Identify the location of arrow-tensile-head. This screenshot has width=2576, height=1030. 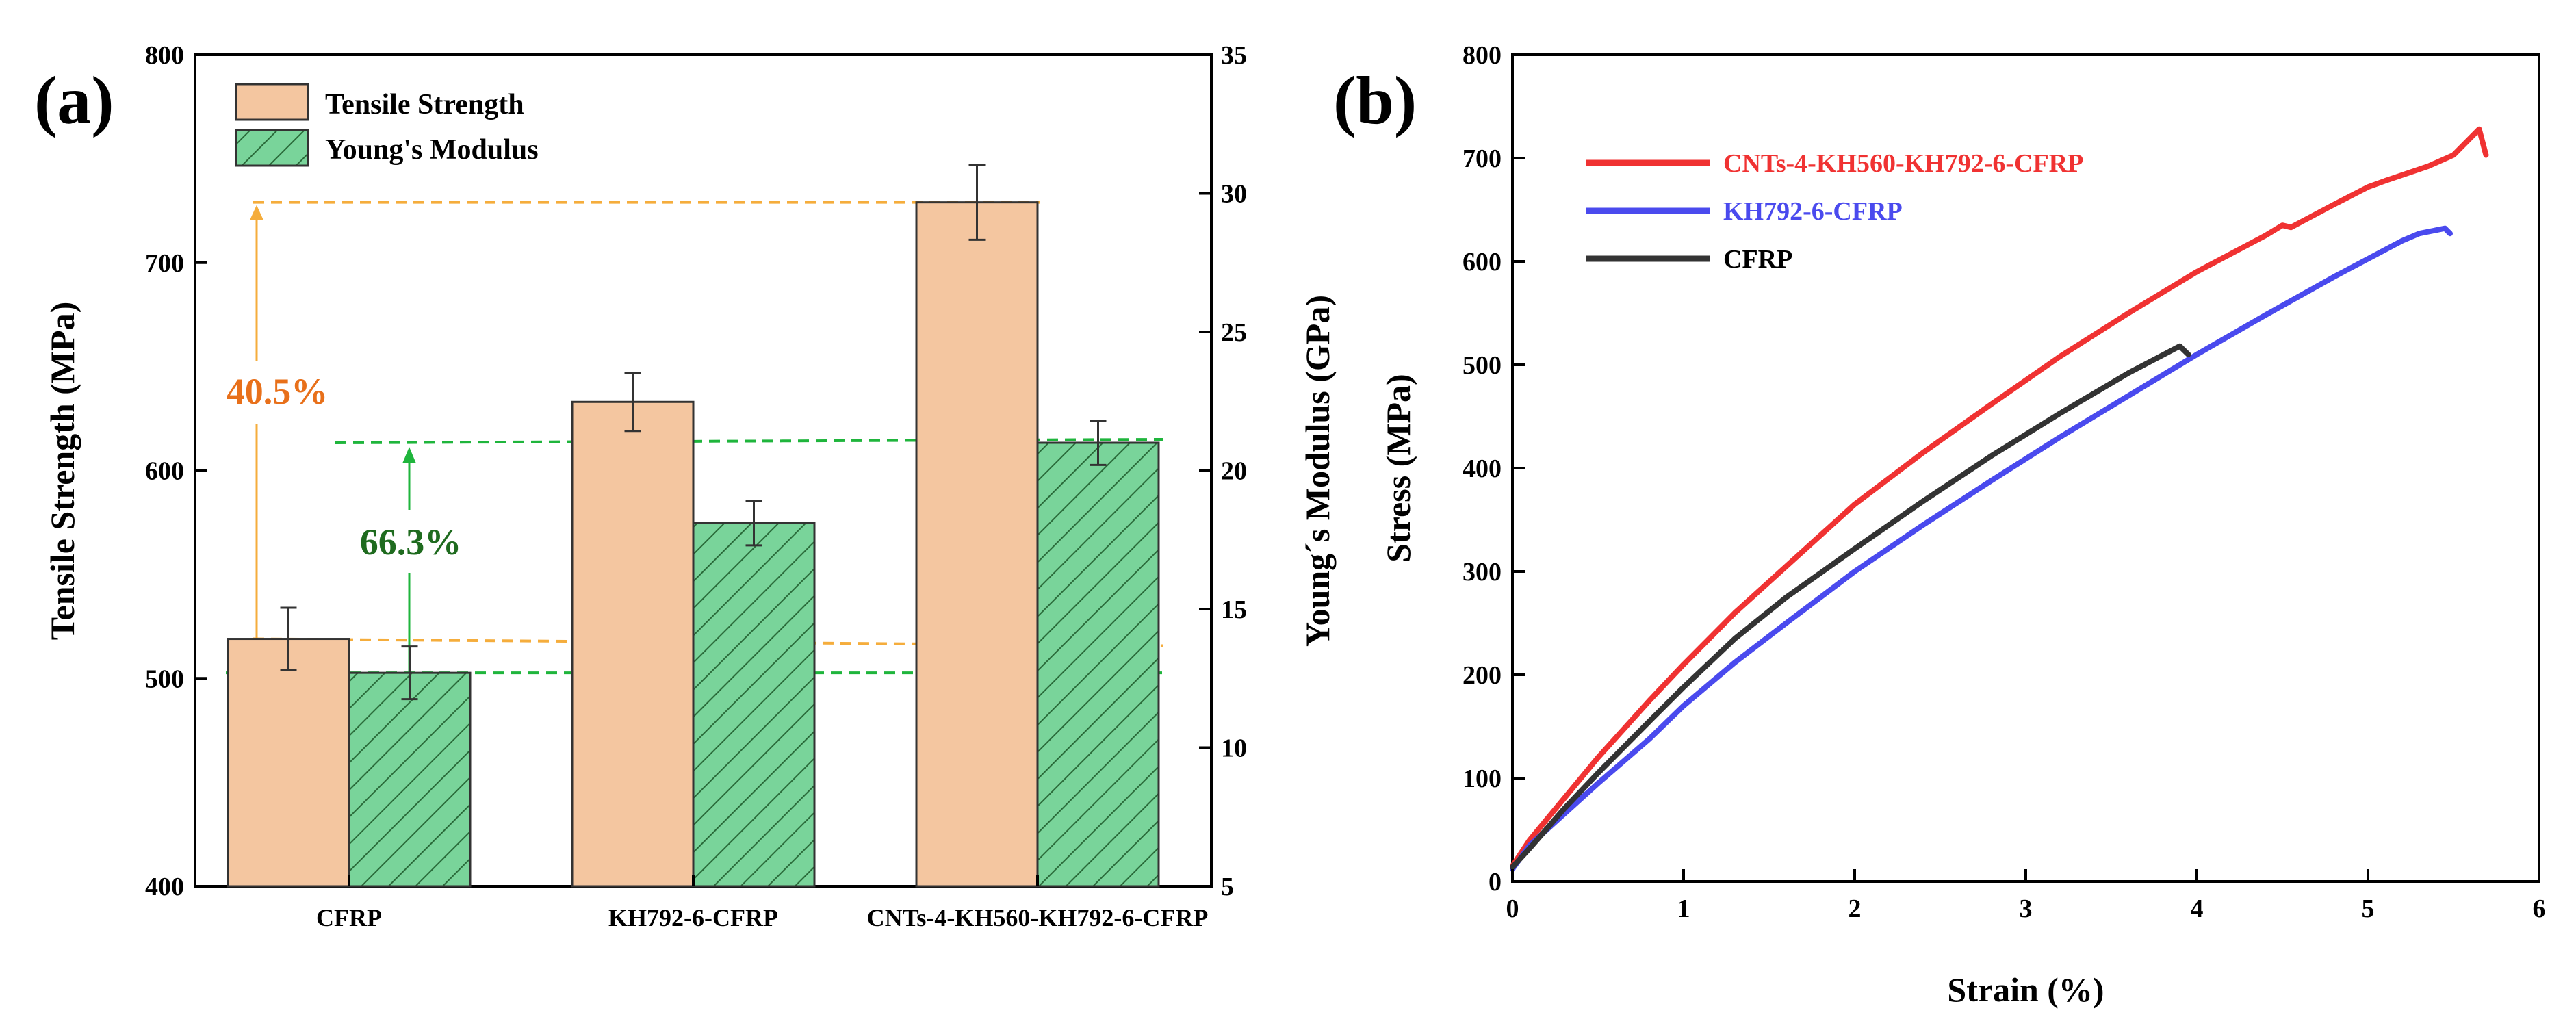
(256, 213).